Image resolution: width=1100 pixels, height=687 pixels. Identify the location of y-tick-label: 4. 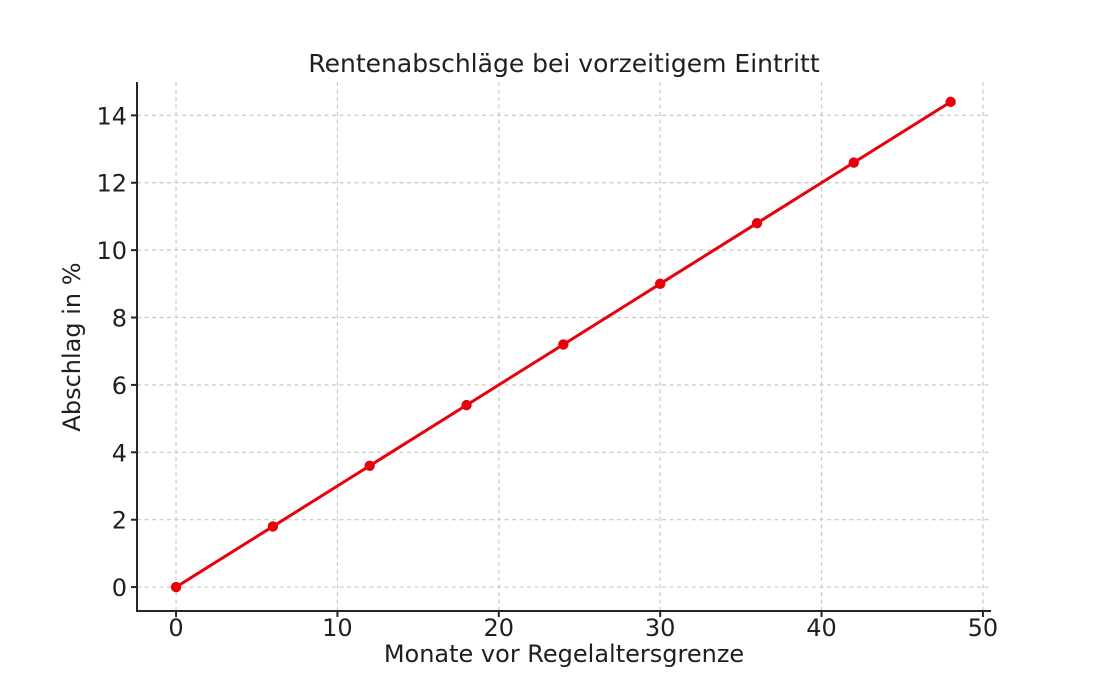
(119, 453).